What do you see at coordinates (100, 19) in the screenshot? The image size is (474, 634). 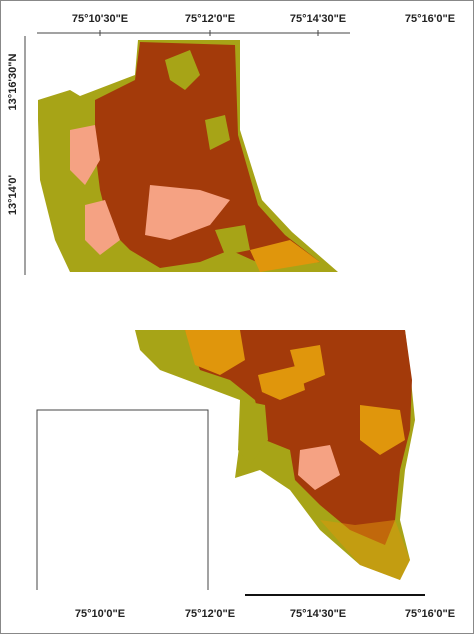 I see `top-label: 75°10'30"E` at bounding box center [100, 19].